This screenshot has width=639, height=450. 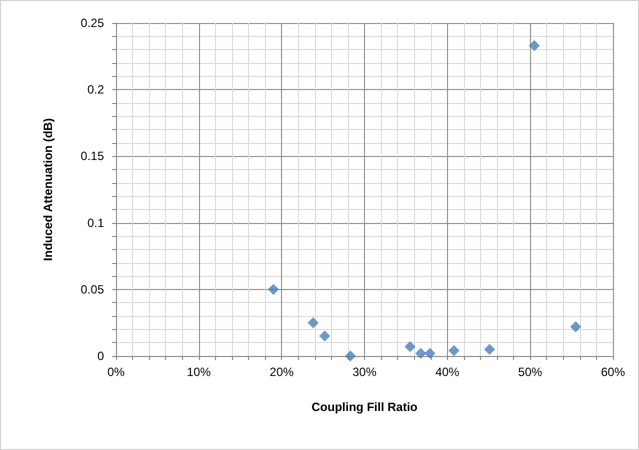 I want to click on x-tick-label: 60%, so click(x=613, y=372).